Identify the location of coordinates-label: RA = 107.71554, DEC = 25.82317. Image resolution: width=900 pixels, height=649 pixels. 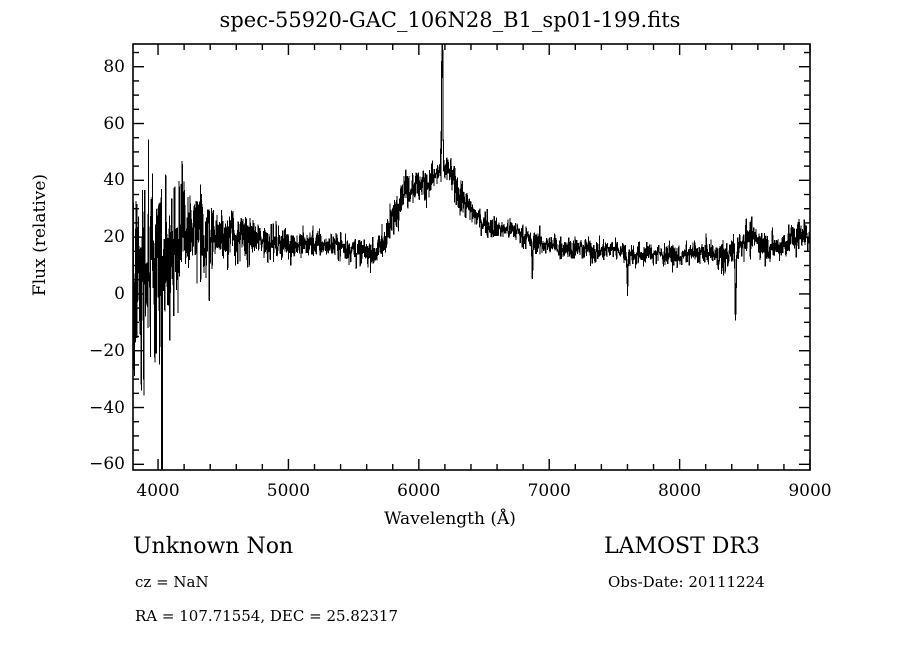
(267, 616).